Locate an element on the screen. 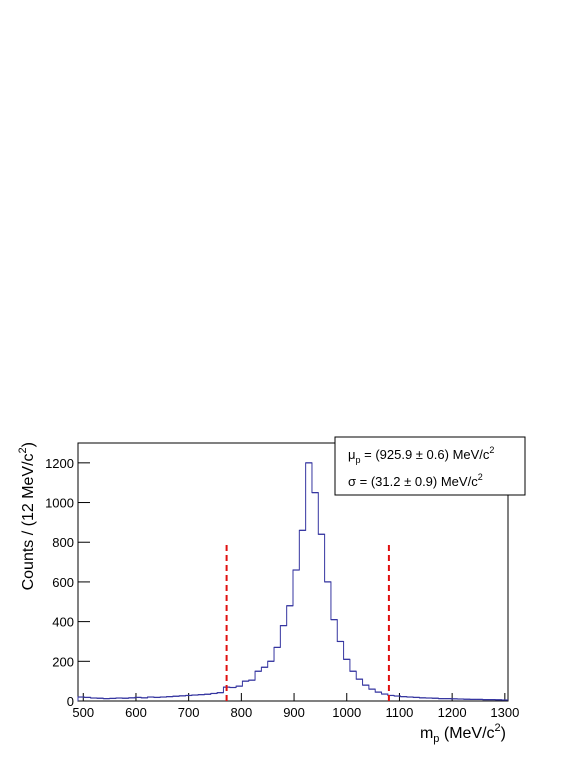 The height and width of the screenshot is (757, 581). x-tick-label: 500 is located at coordinates (83, 712).